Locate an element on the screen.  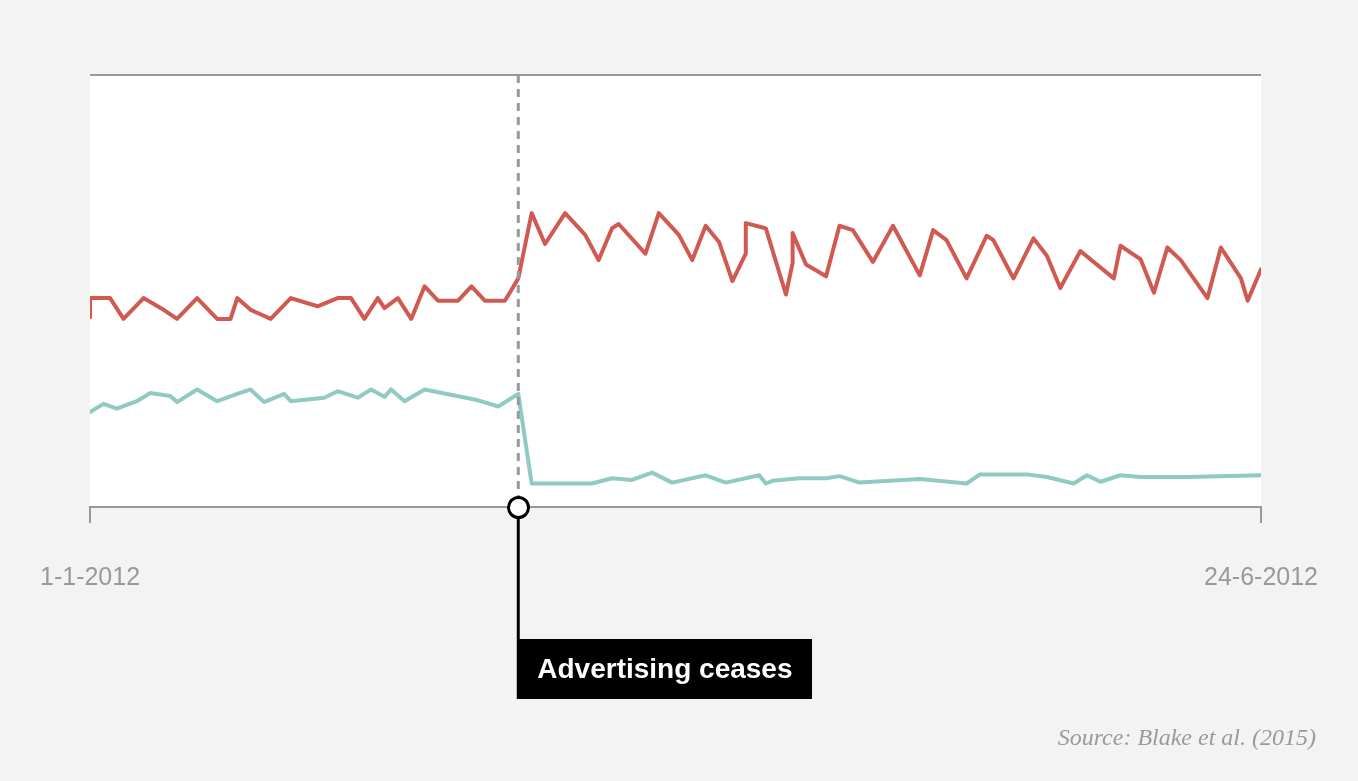
source-note: Source: Blake et al. (2015) is located at coordinates (1186, 737).